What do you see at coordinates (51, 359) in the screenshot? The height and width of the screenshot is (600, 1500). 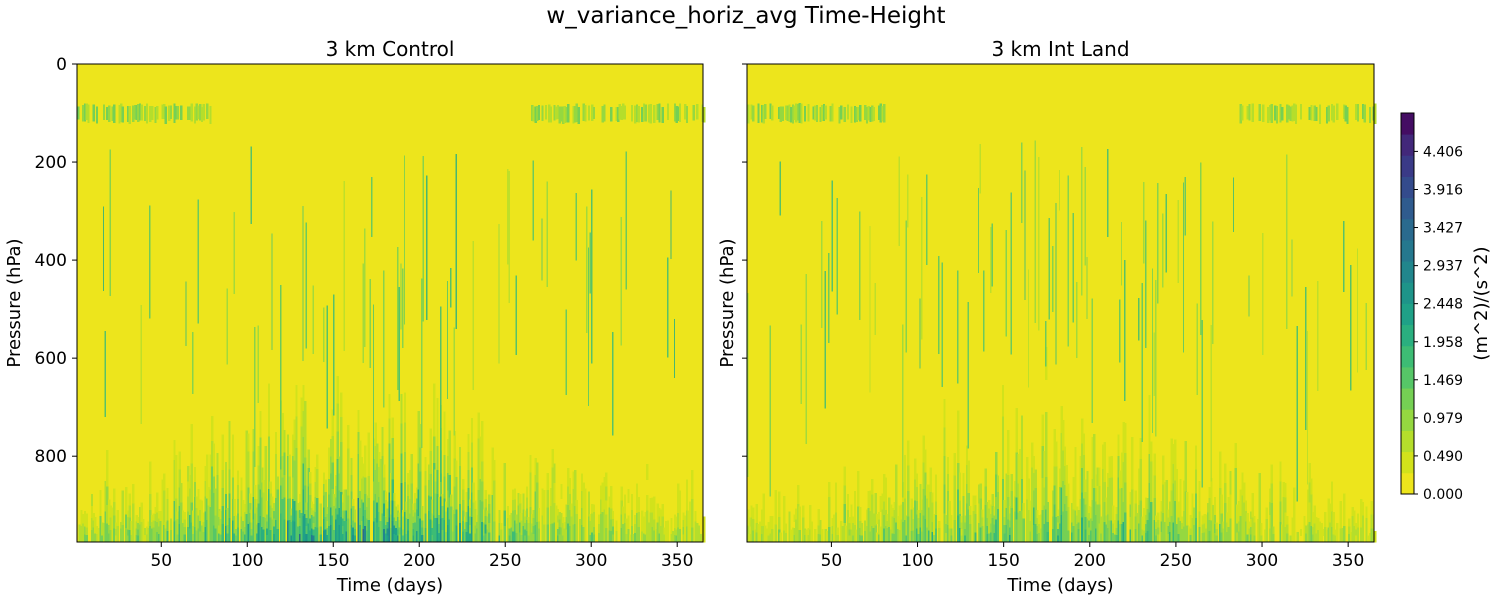 I see `y-tick-label: 600` at bounding box center [51, 359].